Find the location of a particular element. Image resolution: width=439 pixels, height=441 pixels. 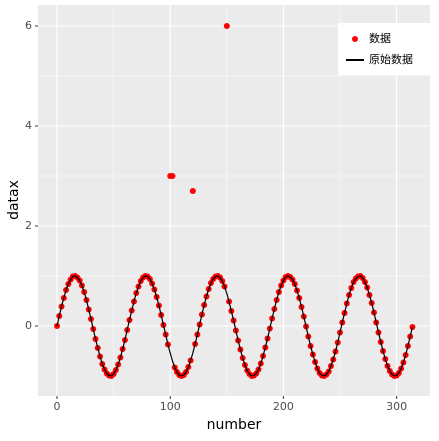

y-axis-title: datax is located at coordinates (14, 200).